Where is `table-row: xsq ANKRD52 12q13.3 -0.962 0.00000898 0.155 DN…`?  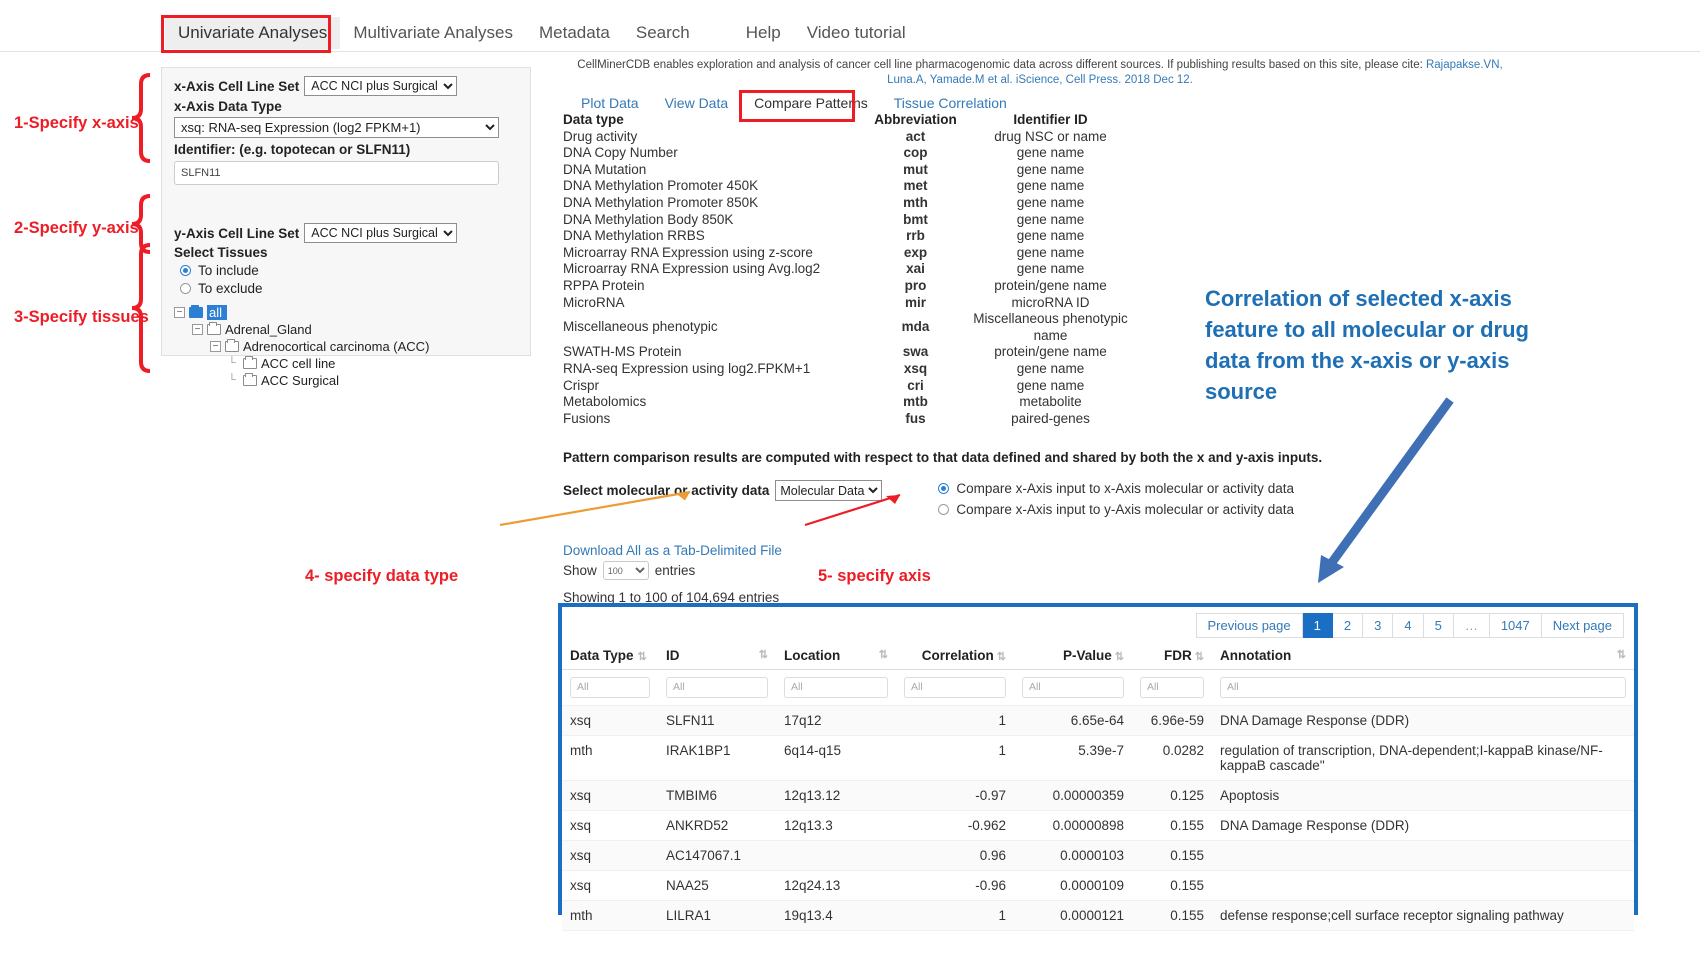
table-row: xsq ANKRD52 12q13.3 -0.962 0.00000898 0.155 DN… is located at coordinates (1098, 825).